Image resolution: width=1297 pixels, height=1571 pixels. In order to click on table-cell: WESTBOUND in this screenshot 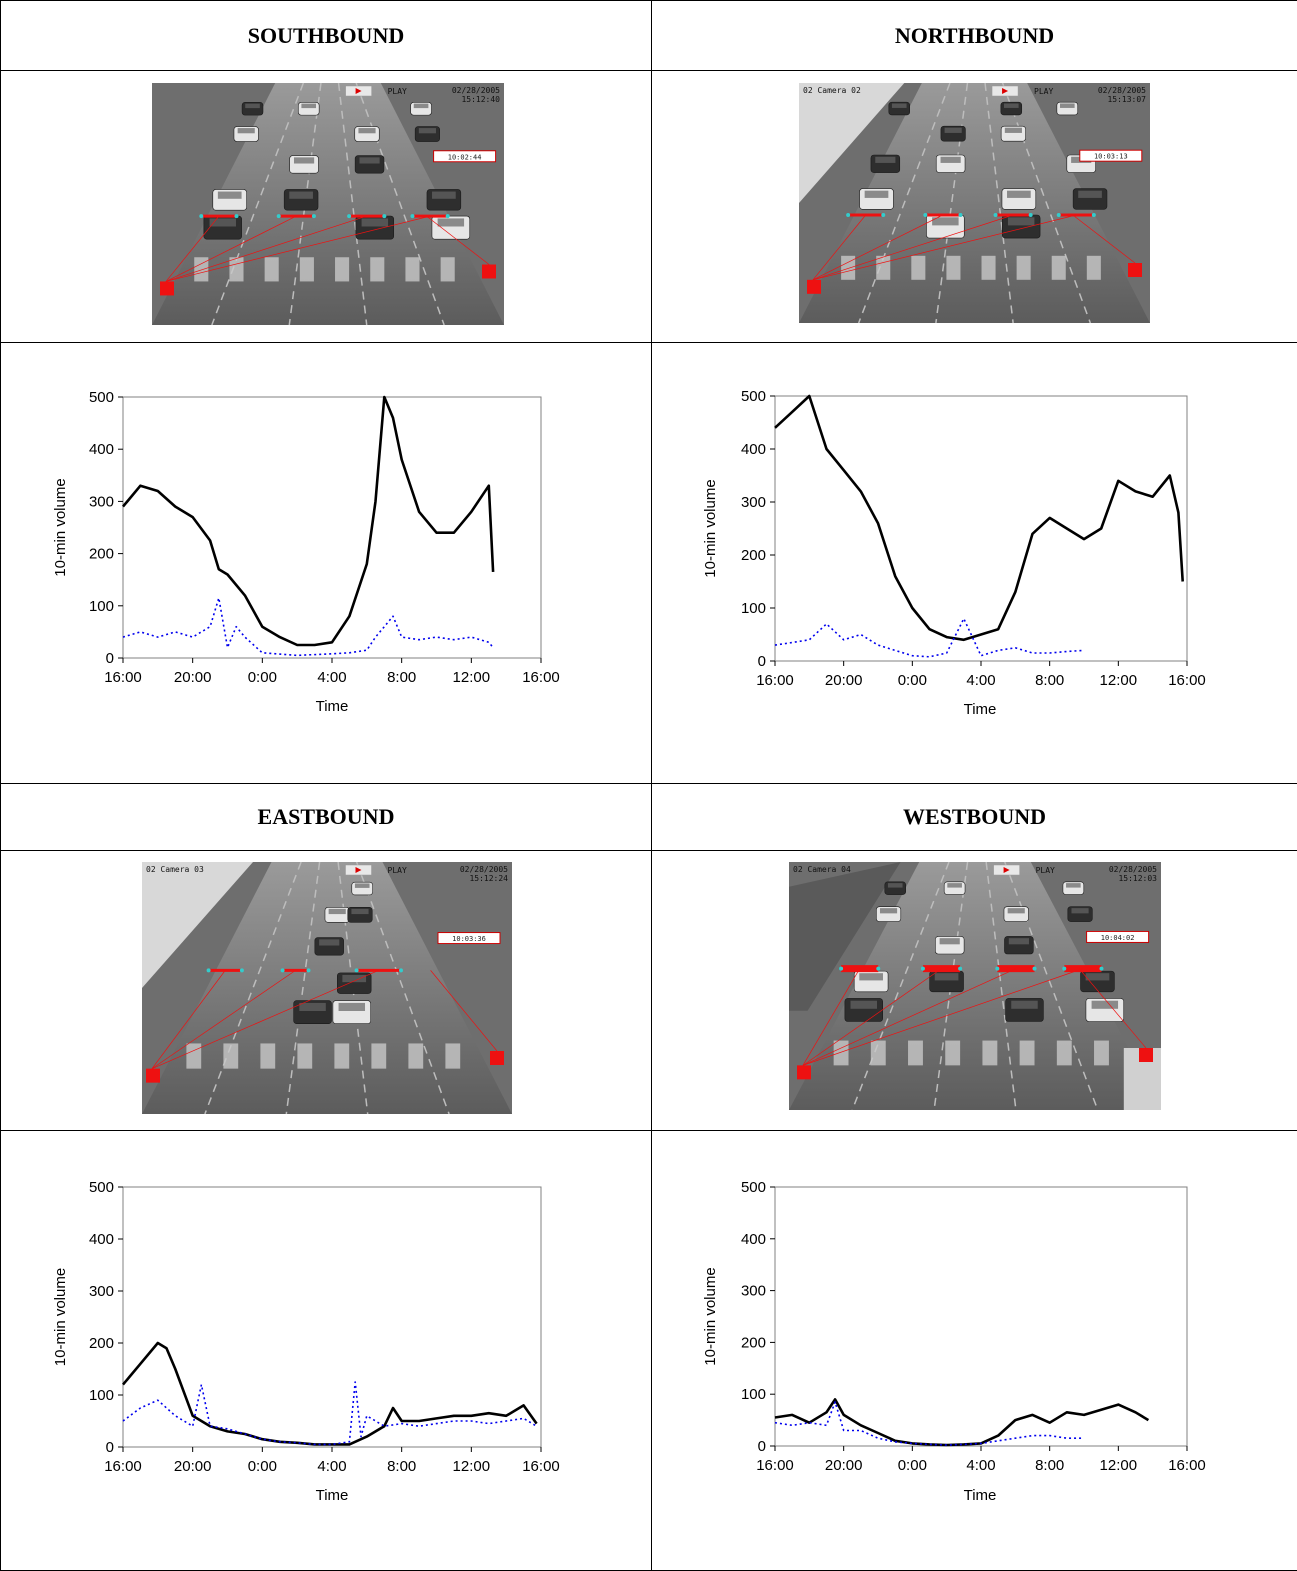, I will do `click(974, 817)`.